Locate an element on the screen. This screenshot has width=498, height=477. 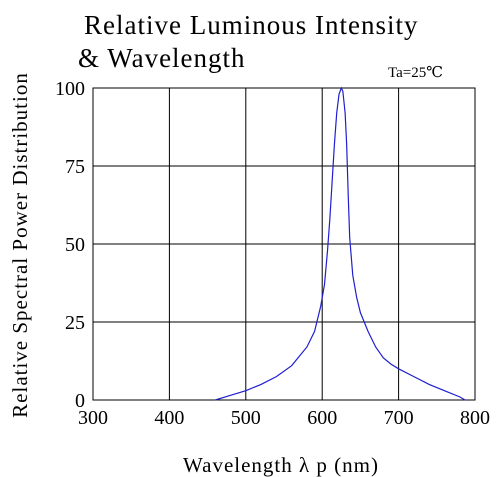
x-tick-labels: 300 400 500 600 700 800 is located at coordinates (284, 418).